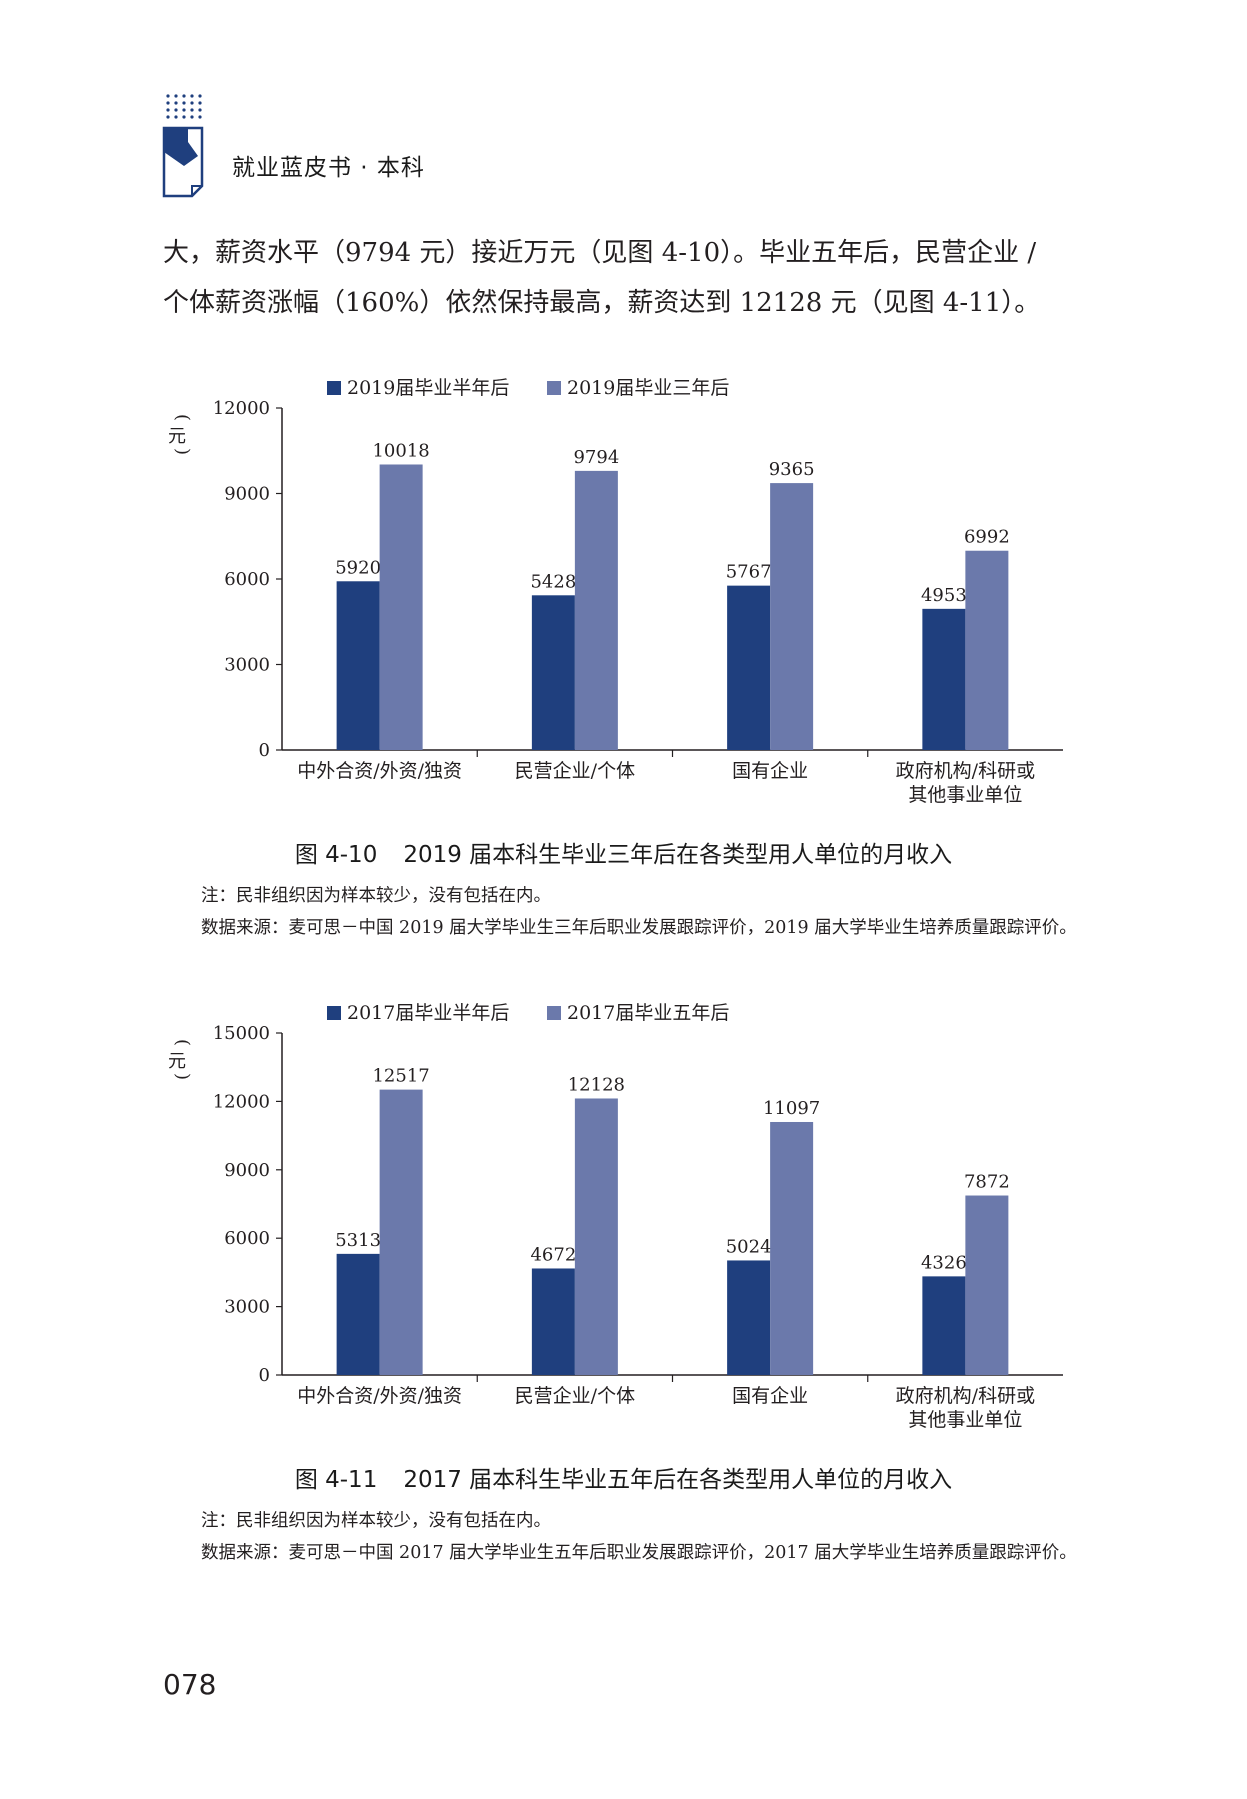  Describe the element at coordinates (428, 1013) in the screenshot. I see `legend-label: 2017届毕业半年后` at that location.